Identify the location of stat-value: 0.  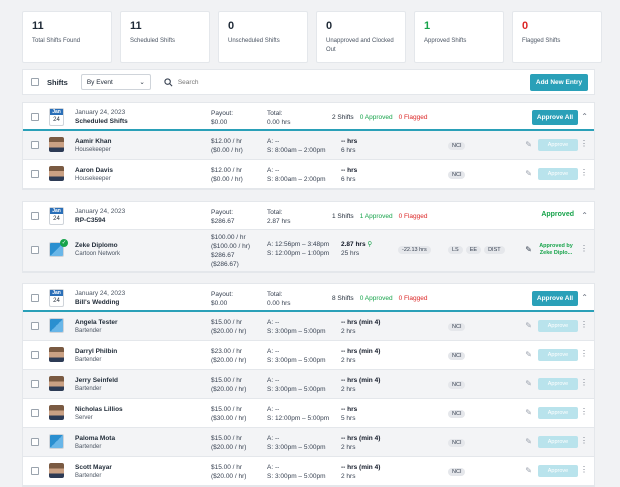
(329, 26).